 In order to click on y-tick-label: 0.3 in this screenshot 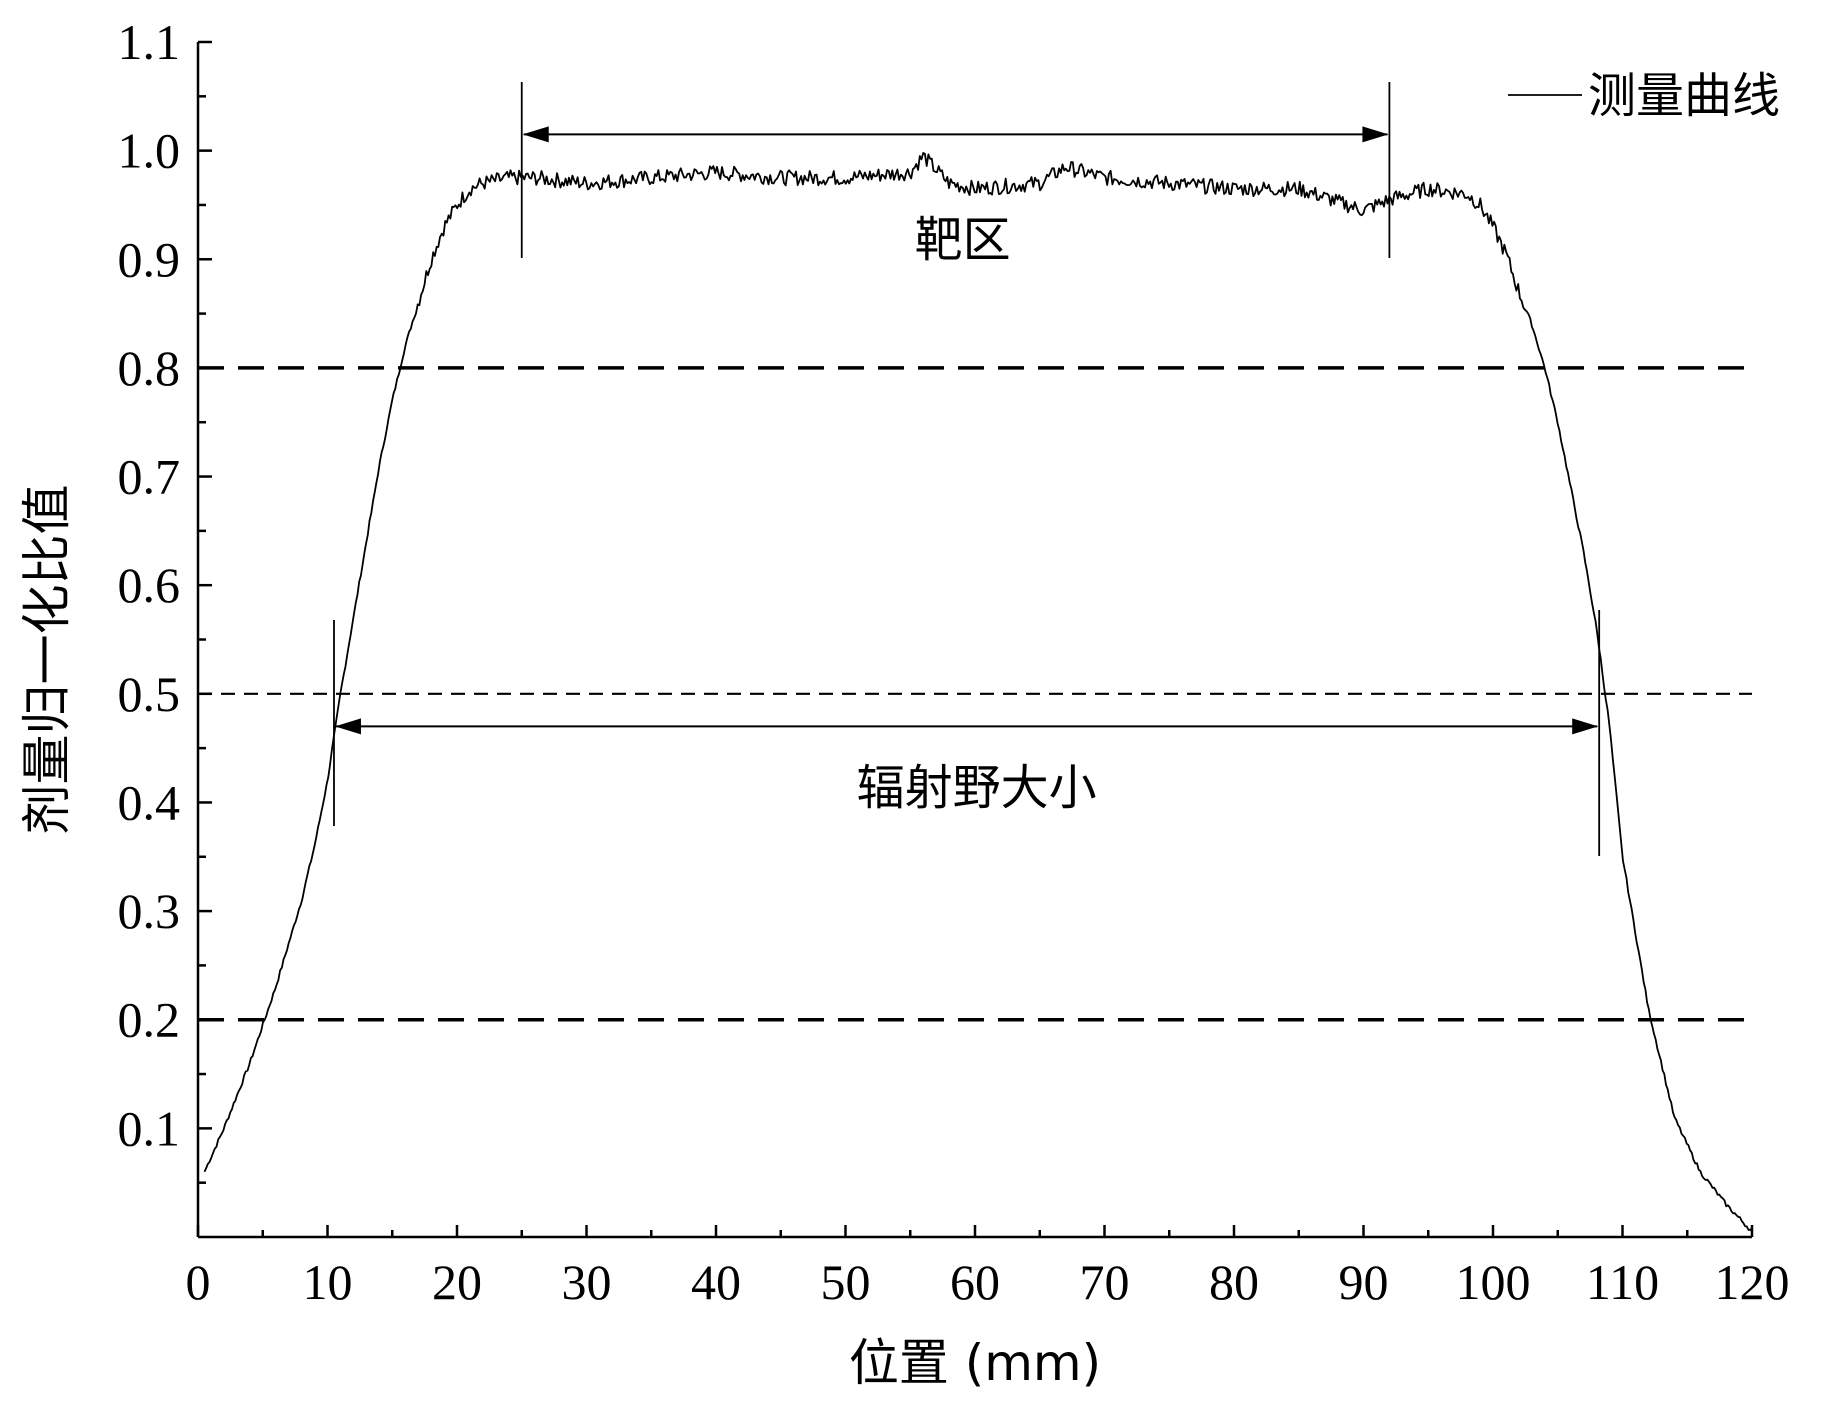, I will do `click(149, 911)`.